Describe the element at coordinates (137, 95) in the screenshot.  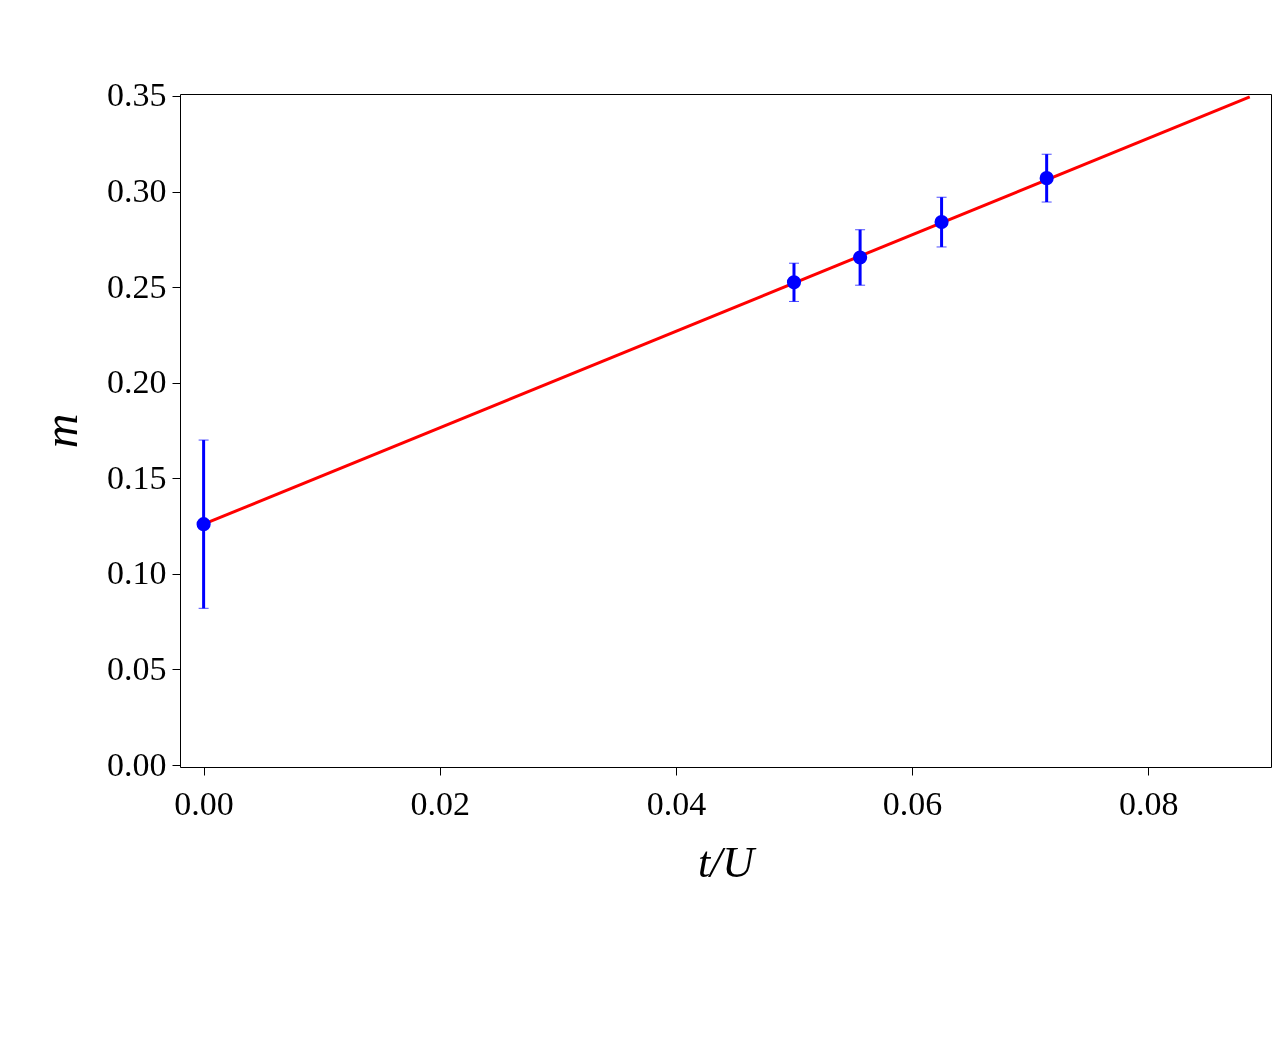
I see `y-tick-label: 0.35` at that location.